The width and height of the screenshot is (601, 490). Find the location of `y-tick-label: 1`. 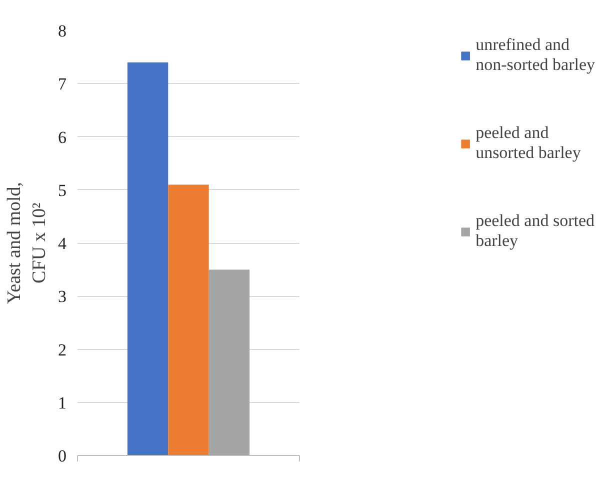

y-tick-label: 1 is located at coordinates (62, 402).